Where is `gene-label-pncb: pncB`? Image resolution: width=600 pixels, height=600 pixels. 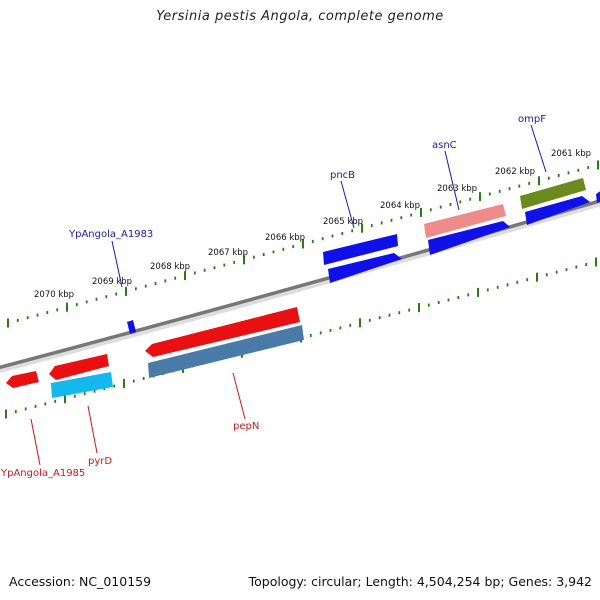 gene-label-pncb: pncB is located at coordinates (342, 175).